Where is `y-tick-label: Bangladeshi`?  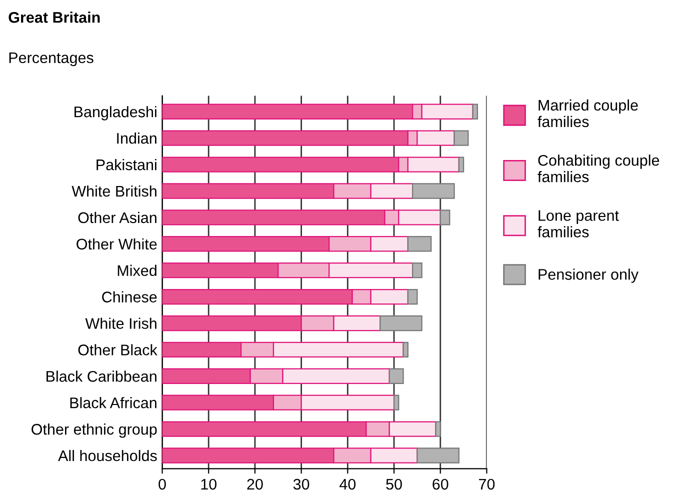 y-tick-label: Bangladeshi is located at coordinates (115, 113).